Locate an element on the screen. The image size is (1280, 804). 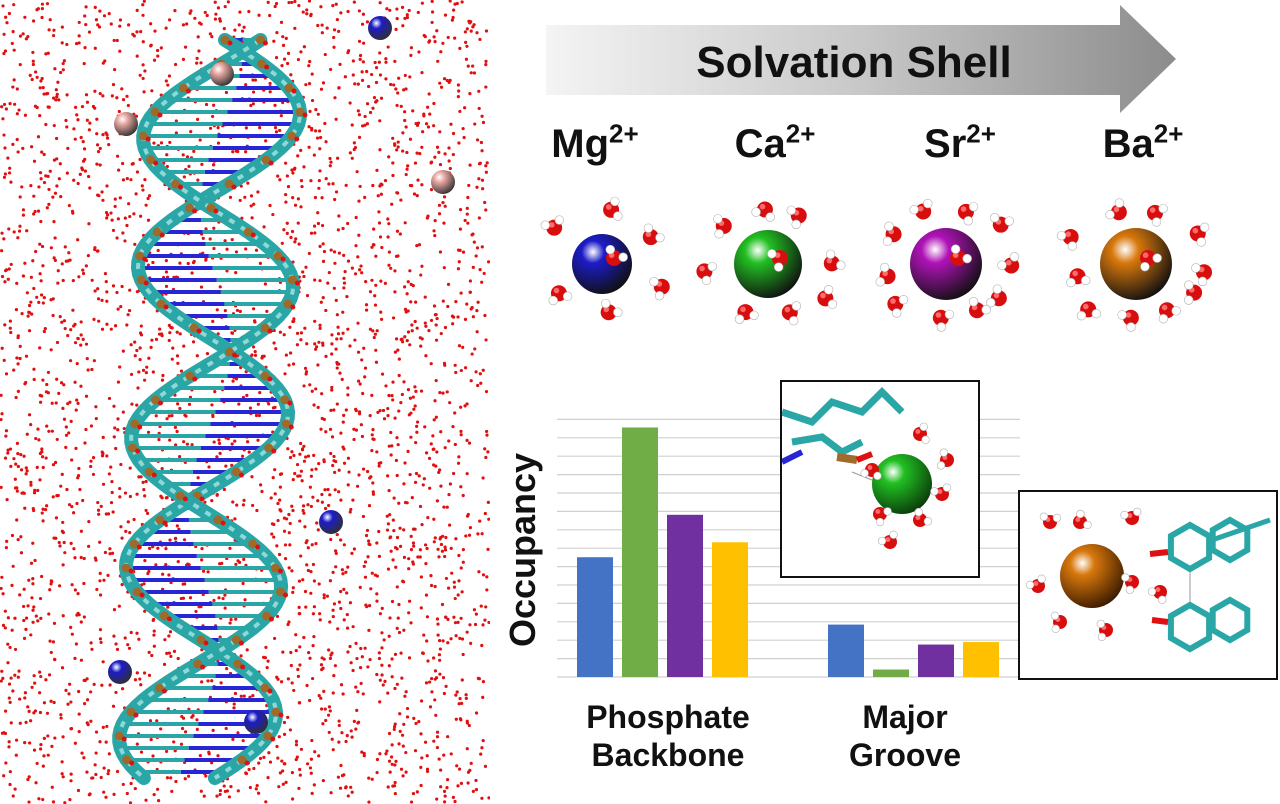
ba-hydration-cluster is located at coordinates (1134, 265).